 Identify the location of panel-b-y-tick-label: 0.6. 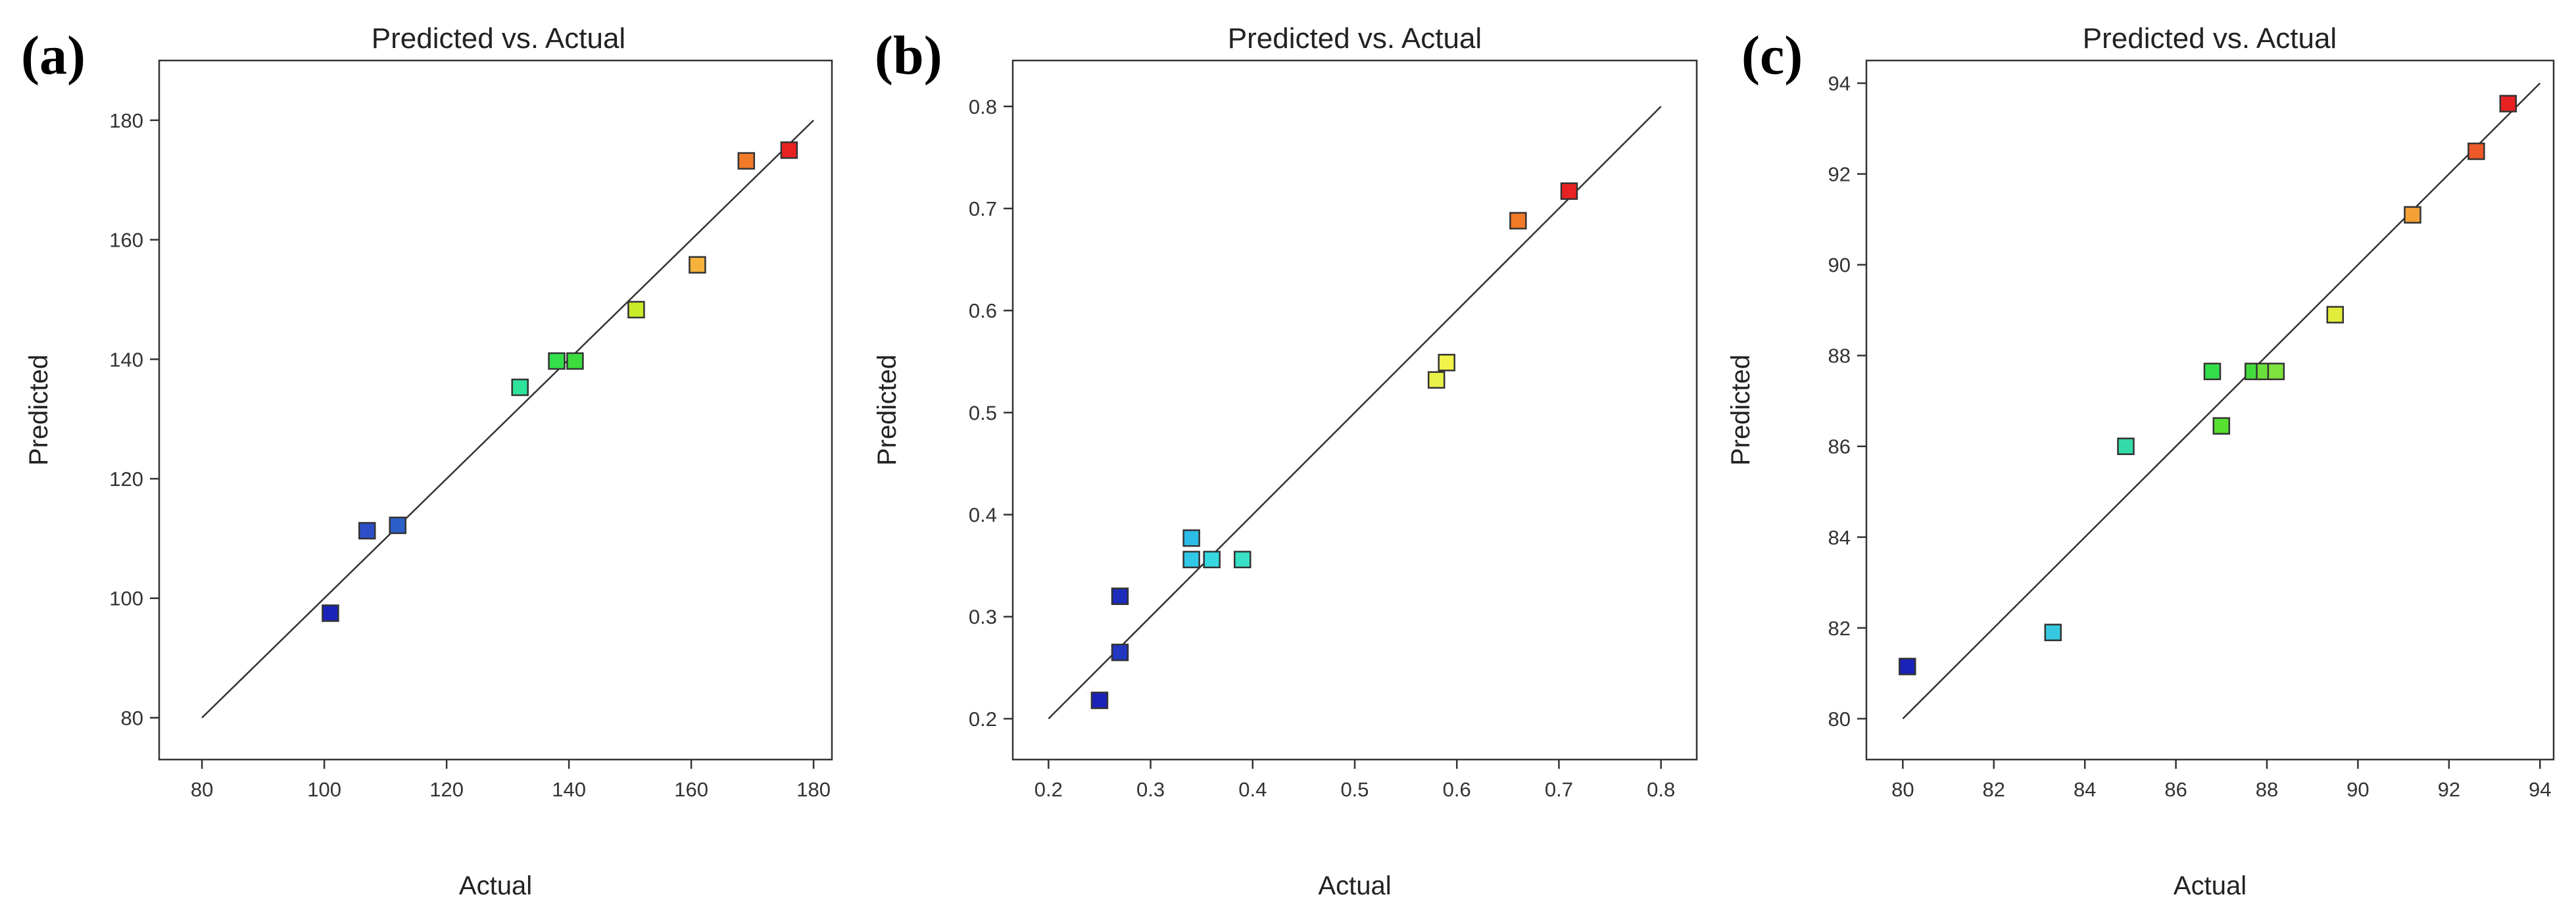
(983, 310).